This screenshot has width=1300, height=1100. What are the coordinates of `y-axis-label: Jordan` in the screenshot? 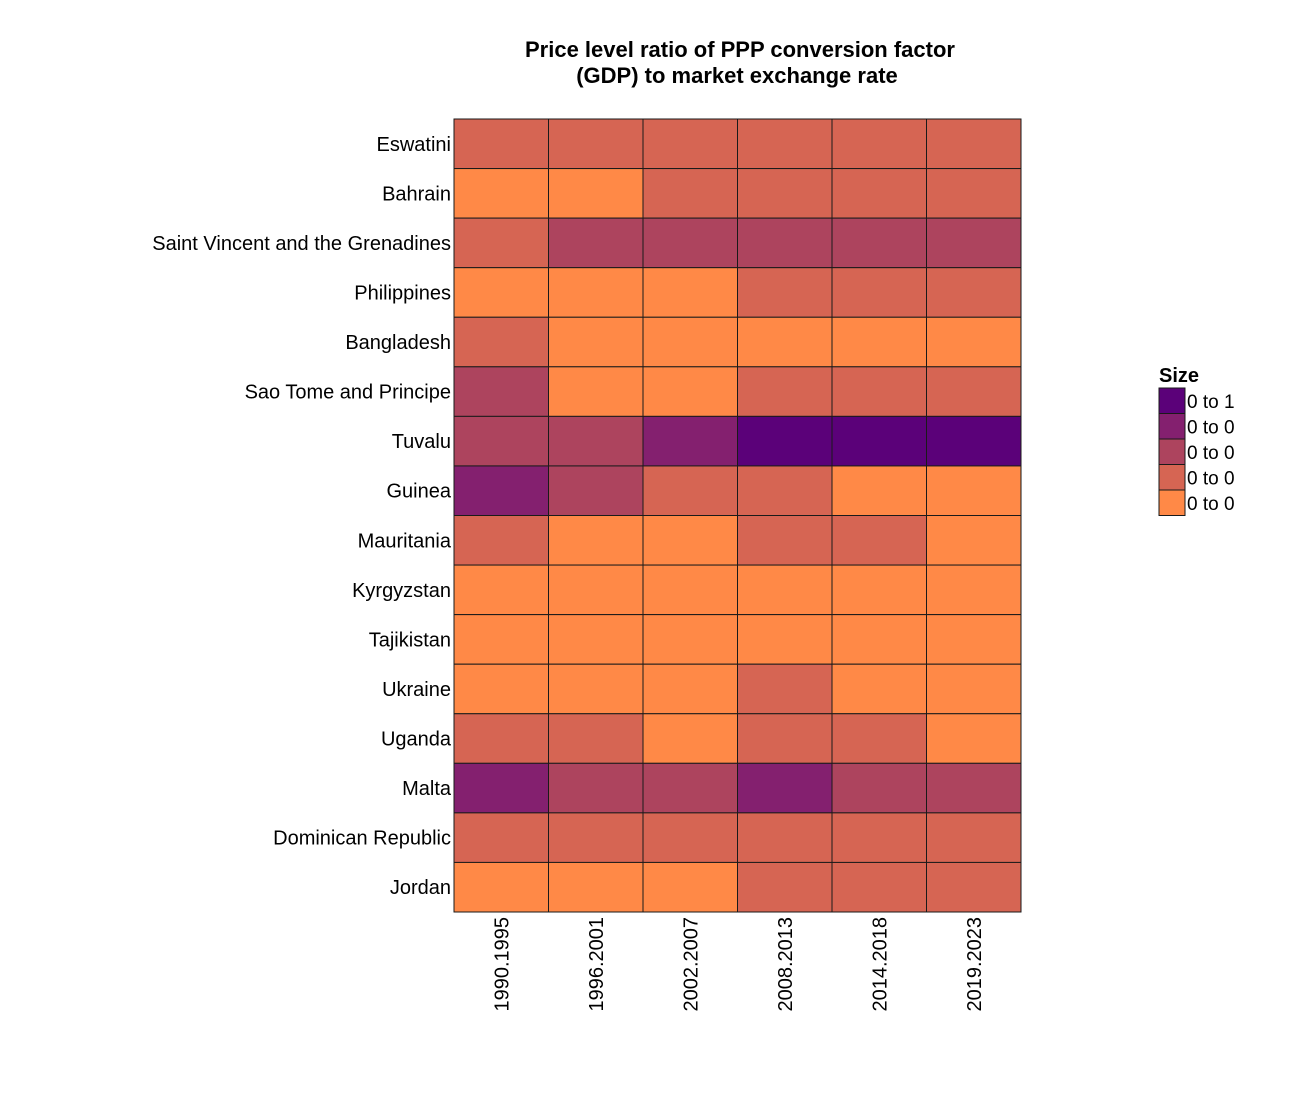 It's located at (420, 888).